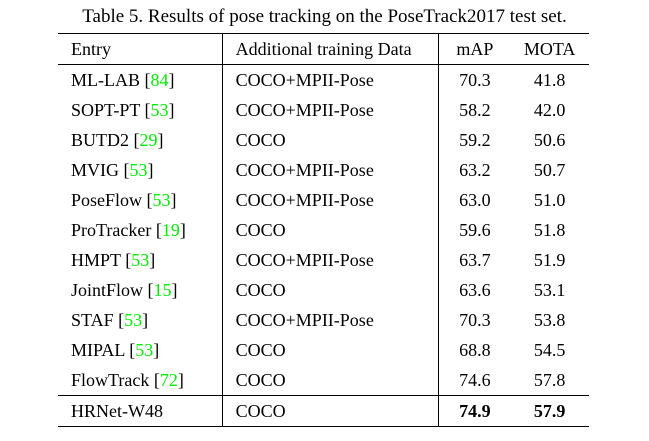  I want to click on citation-link: 29, so click(148, 140).